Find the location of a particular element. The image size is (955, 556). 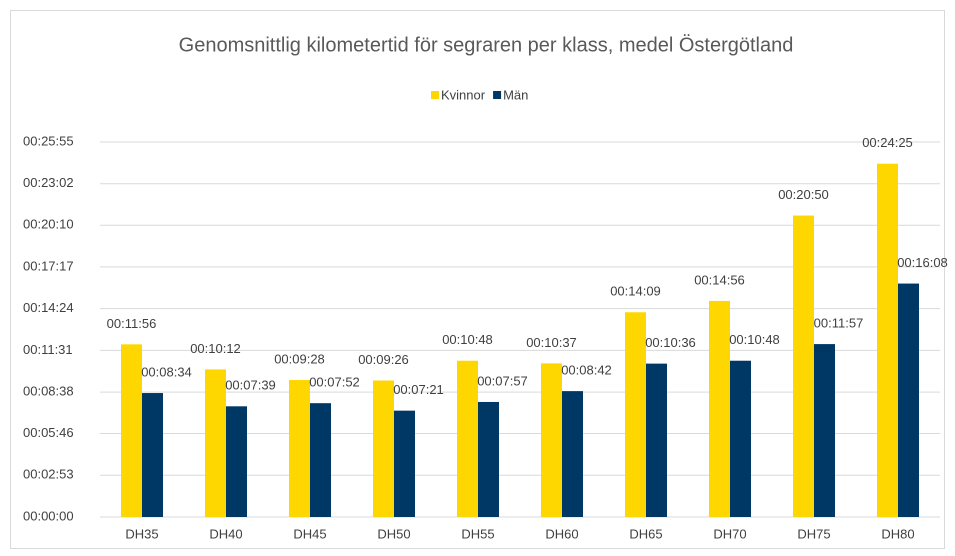

y-tick-label: 00:23:02 is located at coordinates (48, 182).